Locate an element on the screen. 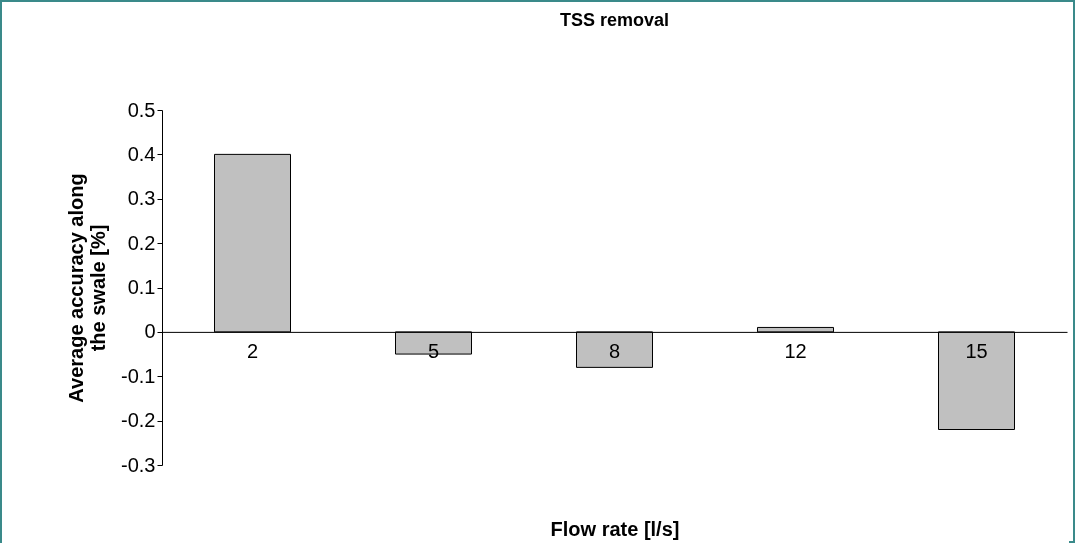  x-tick-label: 5 is located at coordinates (433, 351).